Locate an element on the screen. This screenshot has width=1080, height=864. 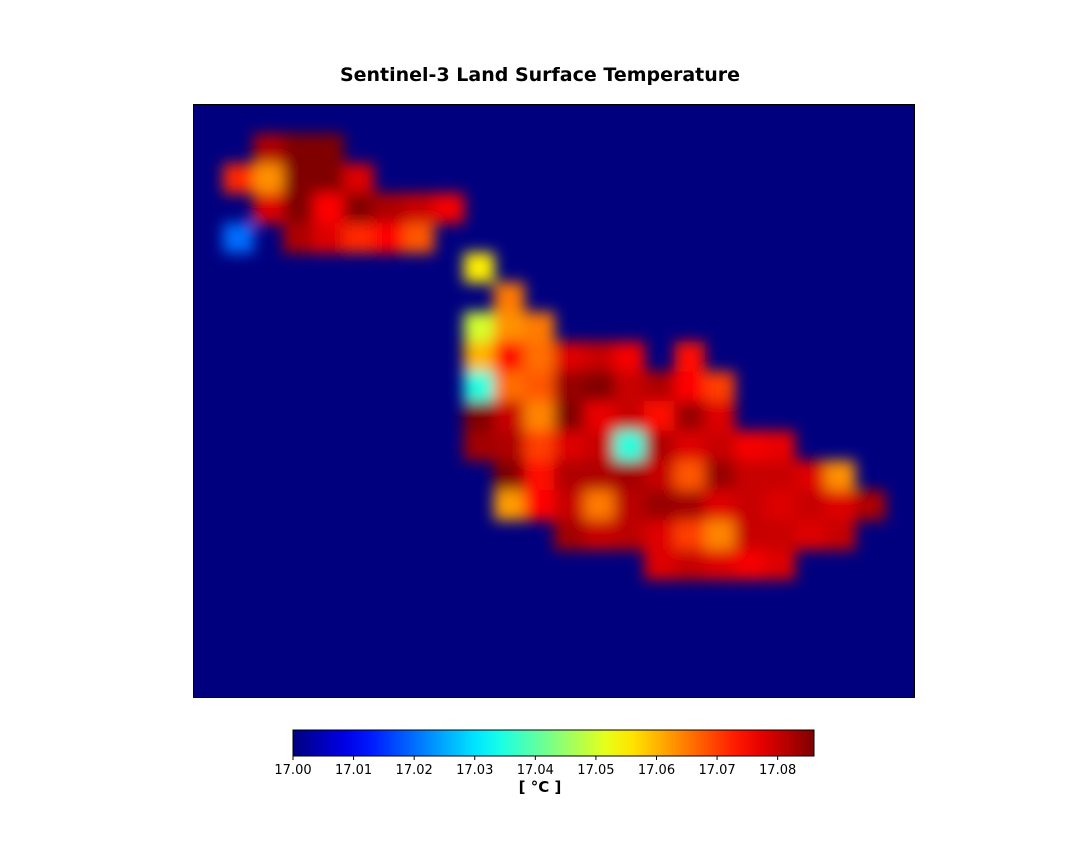
colorbar-tick-label: 17.04 is located at coordinates (535, 770).